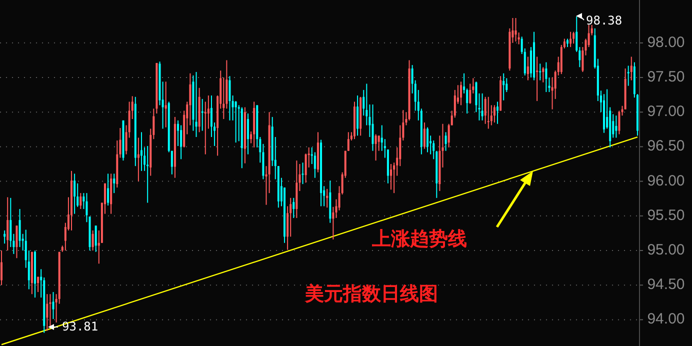  What do you see at coordinates (666, 111) in the screenshot?
I see `y-tick-label: 97.00` at bounding box center [666, 111].